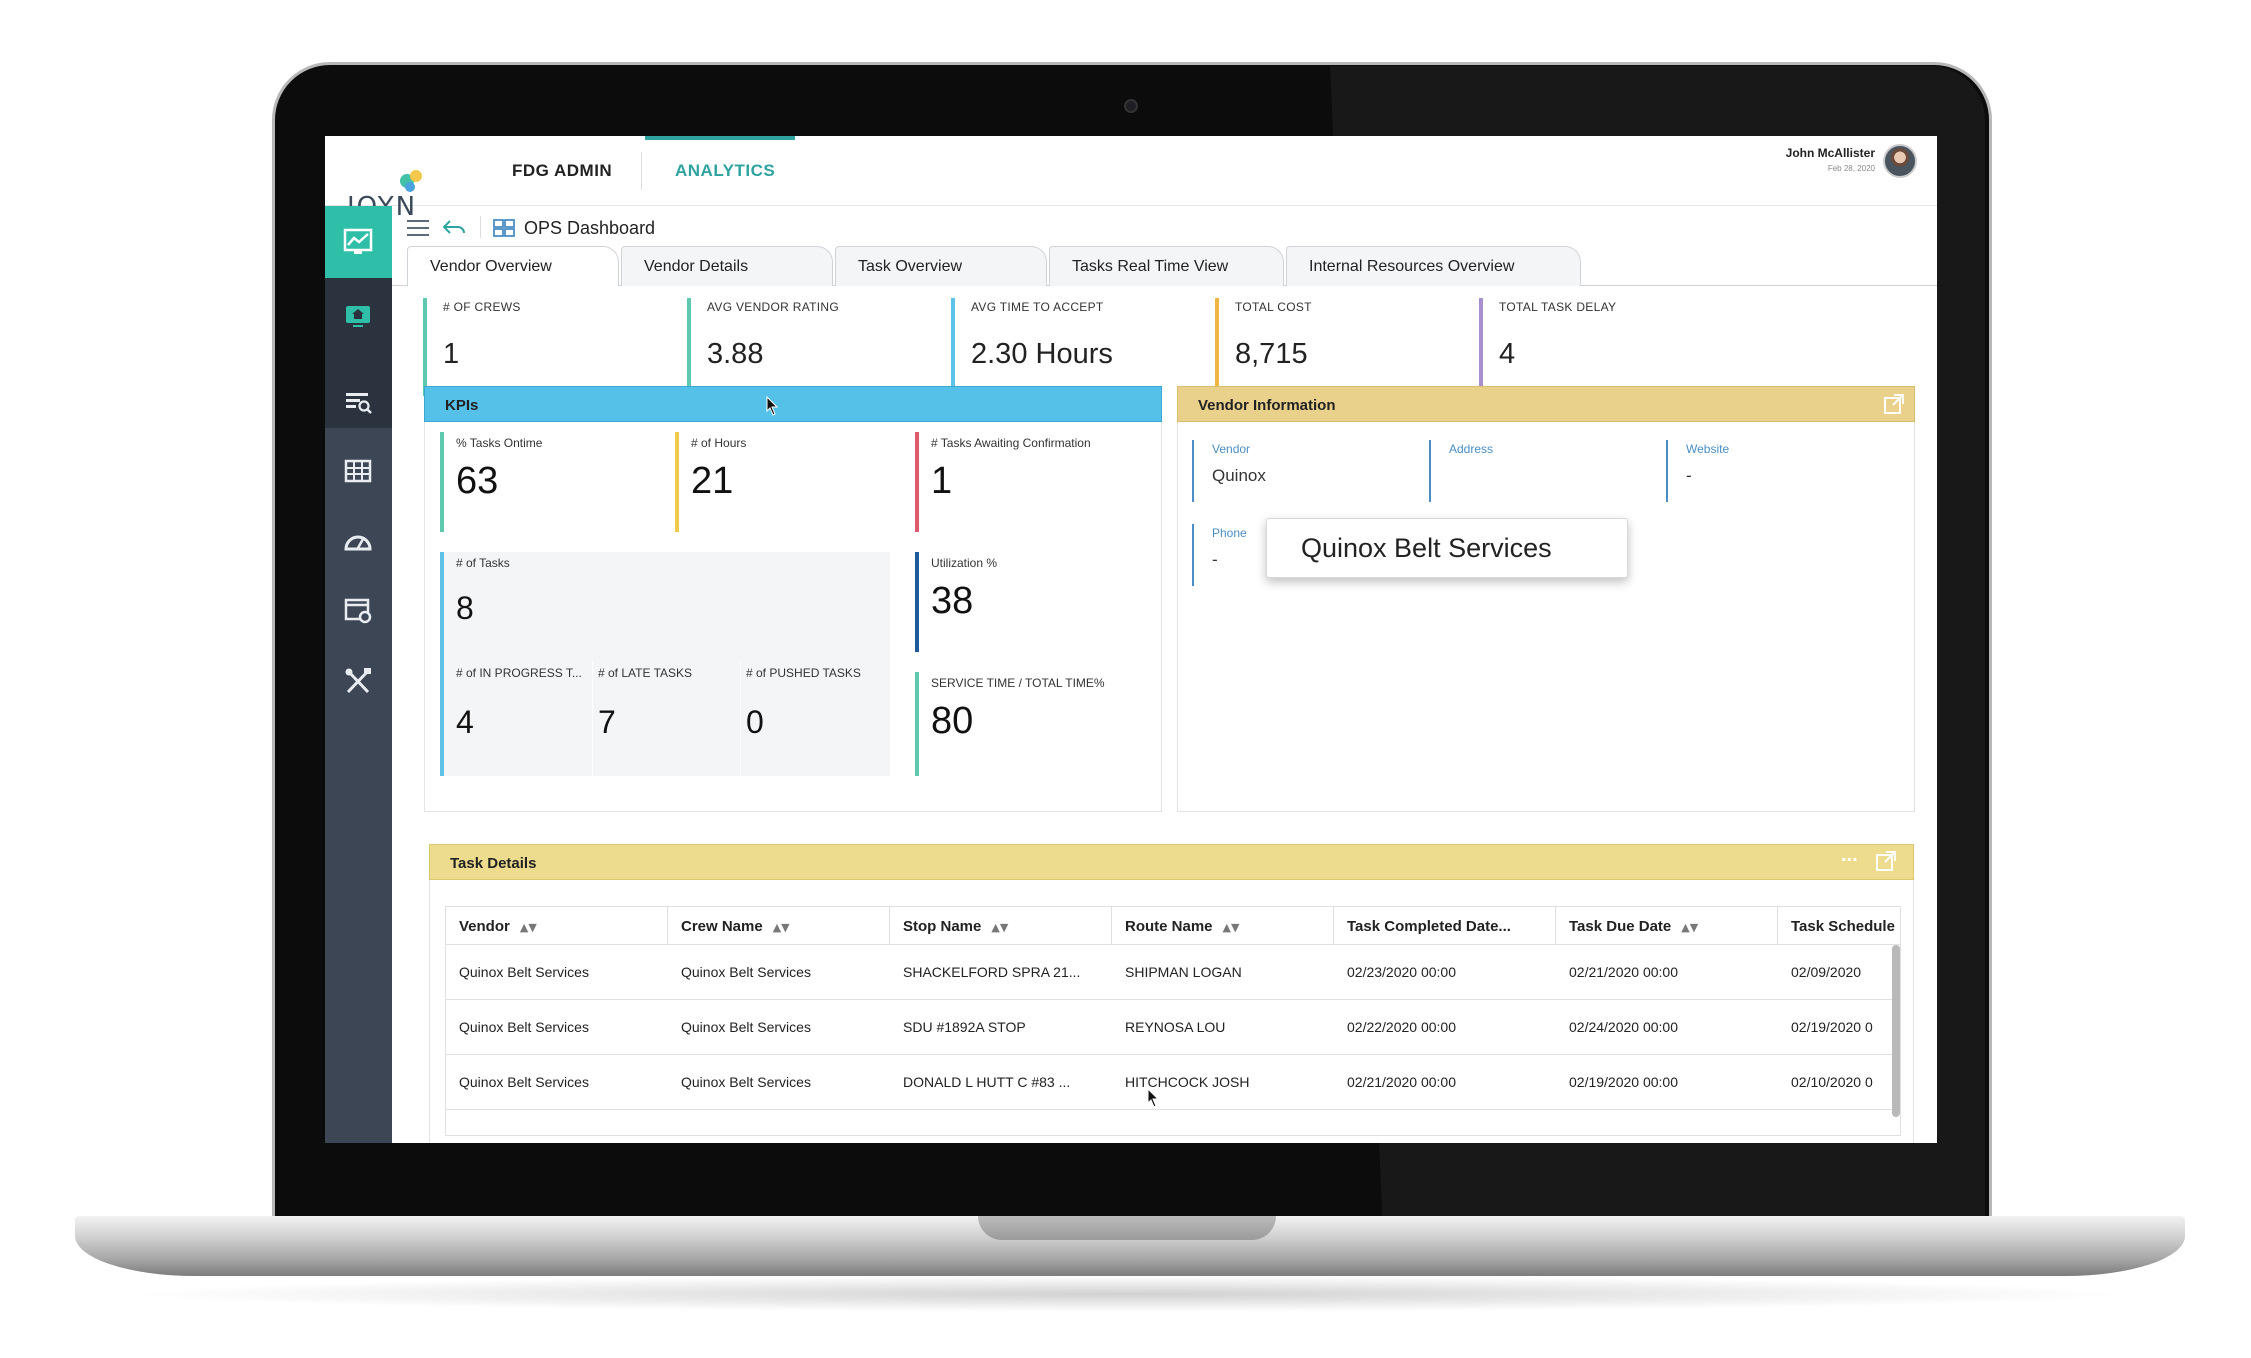  I want to click on tools-icon, so click(358, 681).